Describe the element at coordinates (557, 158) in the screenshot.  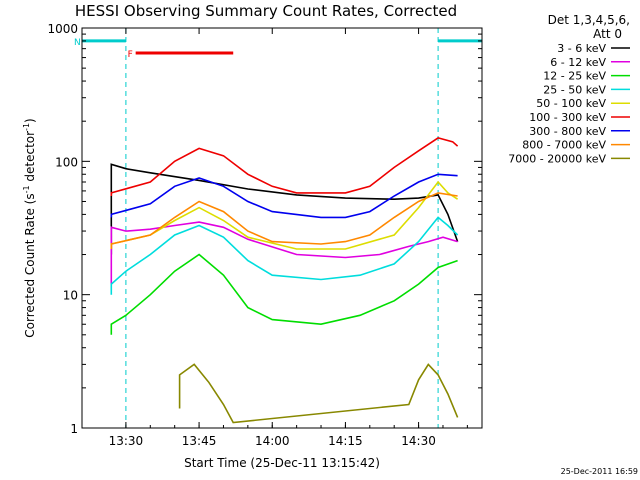
I see `legend-label-8: 7000 - 20000 keV` at that location.